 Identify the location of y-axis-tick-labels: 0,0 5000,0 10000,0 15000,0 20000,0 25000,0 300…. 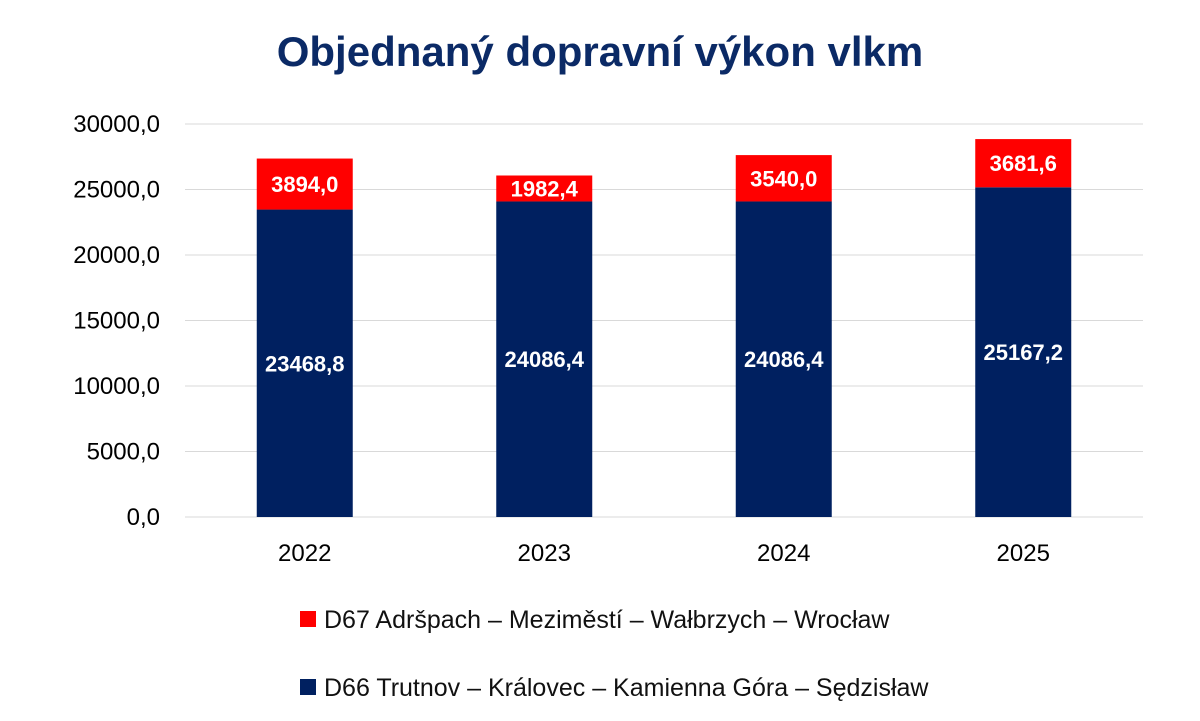
(116, 321).